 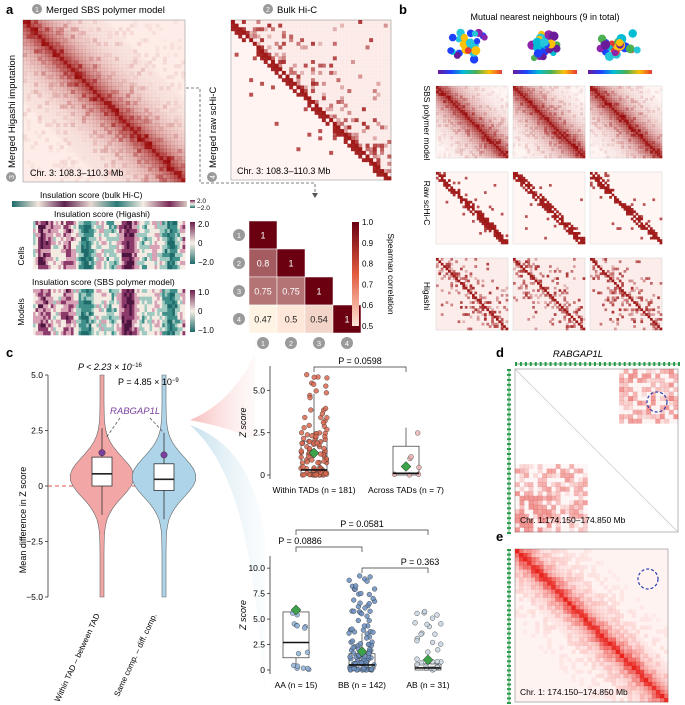 I want to click on corr-cbar-ticks: 1.00.90.80.70.60.5, so click(x=368, y=274).